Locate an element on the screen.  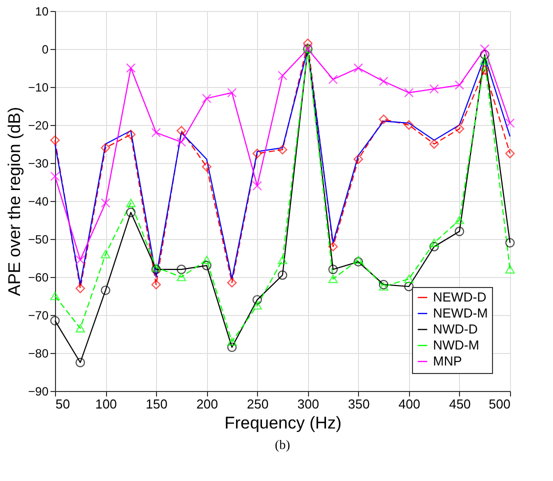
y-tick-label: 0 is located at coordinates (45, 49).